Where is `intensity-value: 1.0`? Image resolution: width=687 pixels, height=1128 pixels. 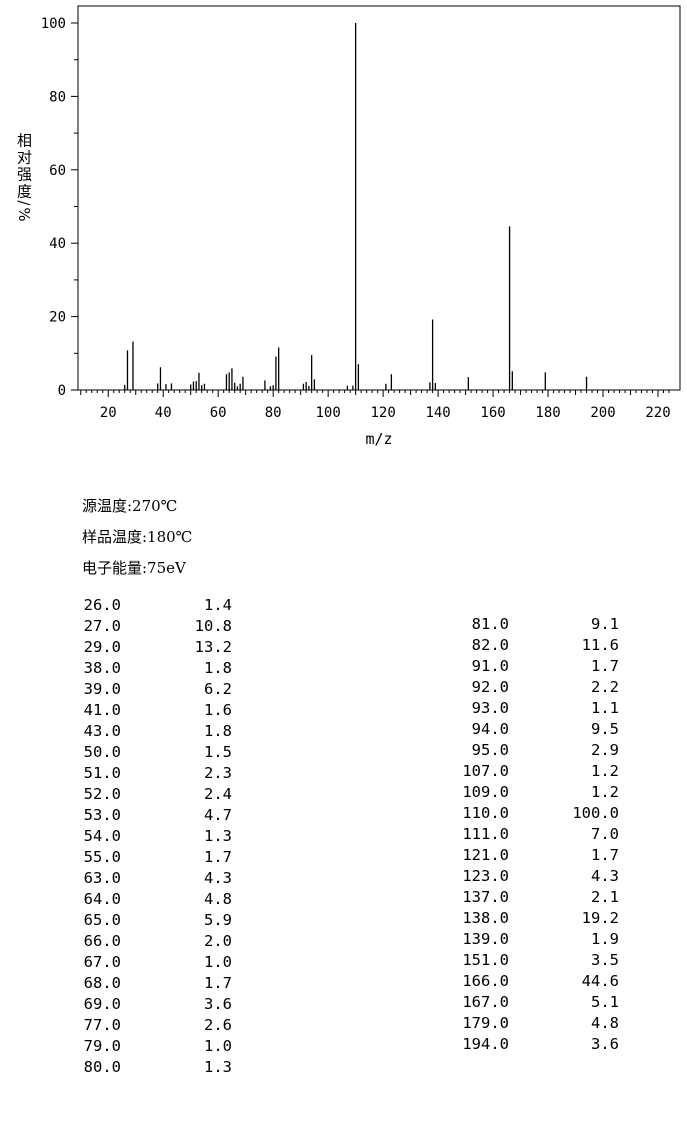
intensity-value: 1.0 is located at coordinates (218, 962).